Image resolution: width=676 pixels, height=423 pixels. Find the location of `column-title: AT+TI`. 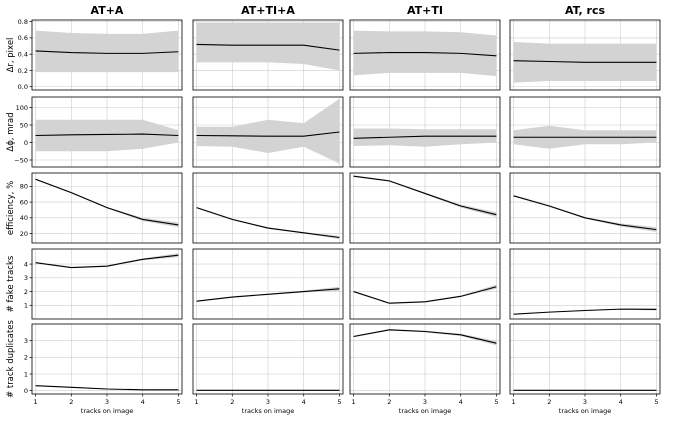

column-title: AT+TI is located at coordinates (425, 10).